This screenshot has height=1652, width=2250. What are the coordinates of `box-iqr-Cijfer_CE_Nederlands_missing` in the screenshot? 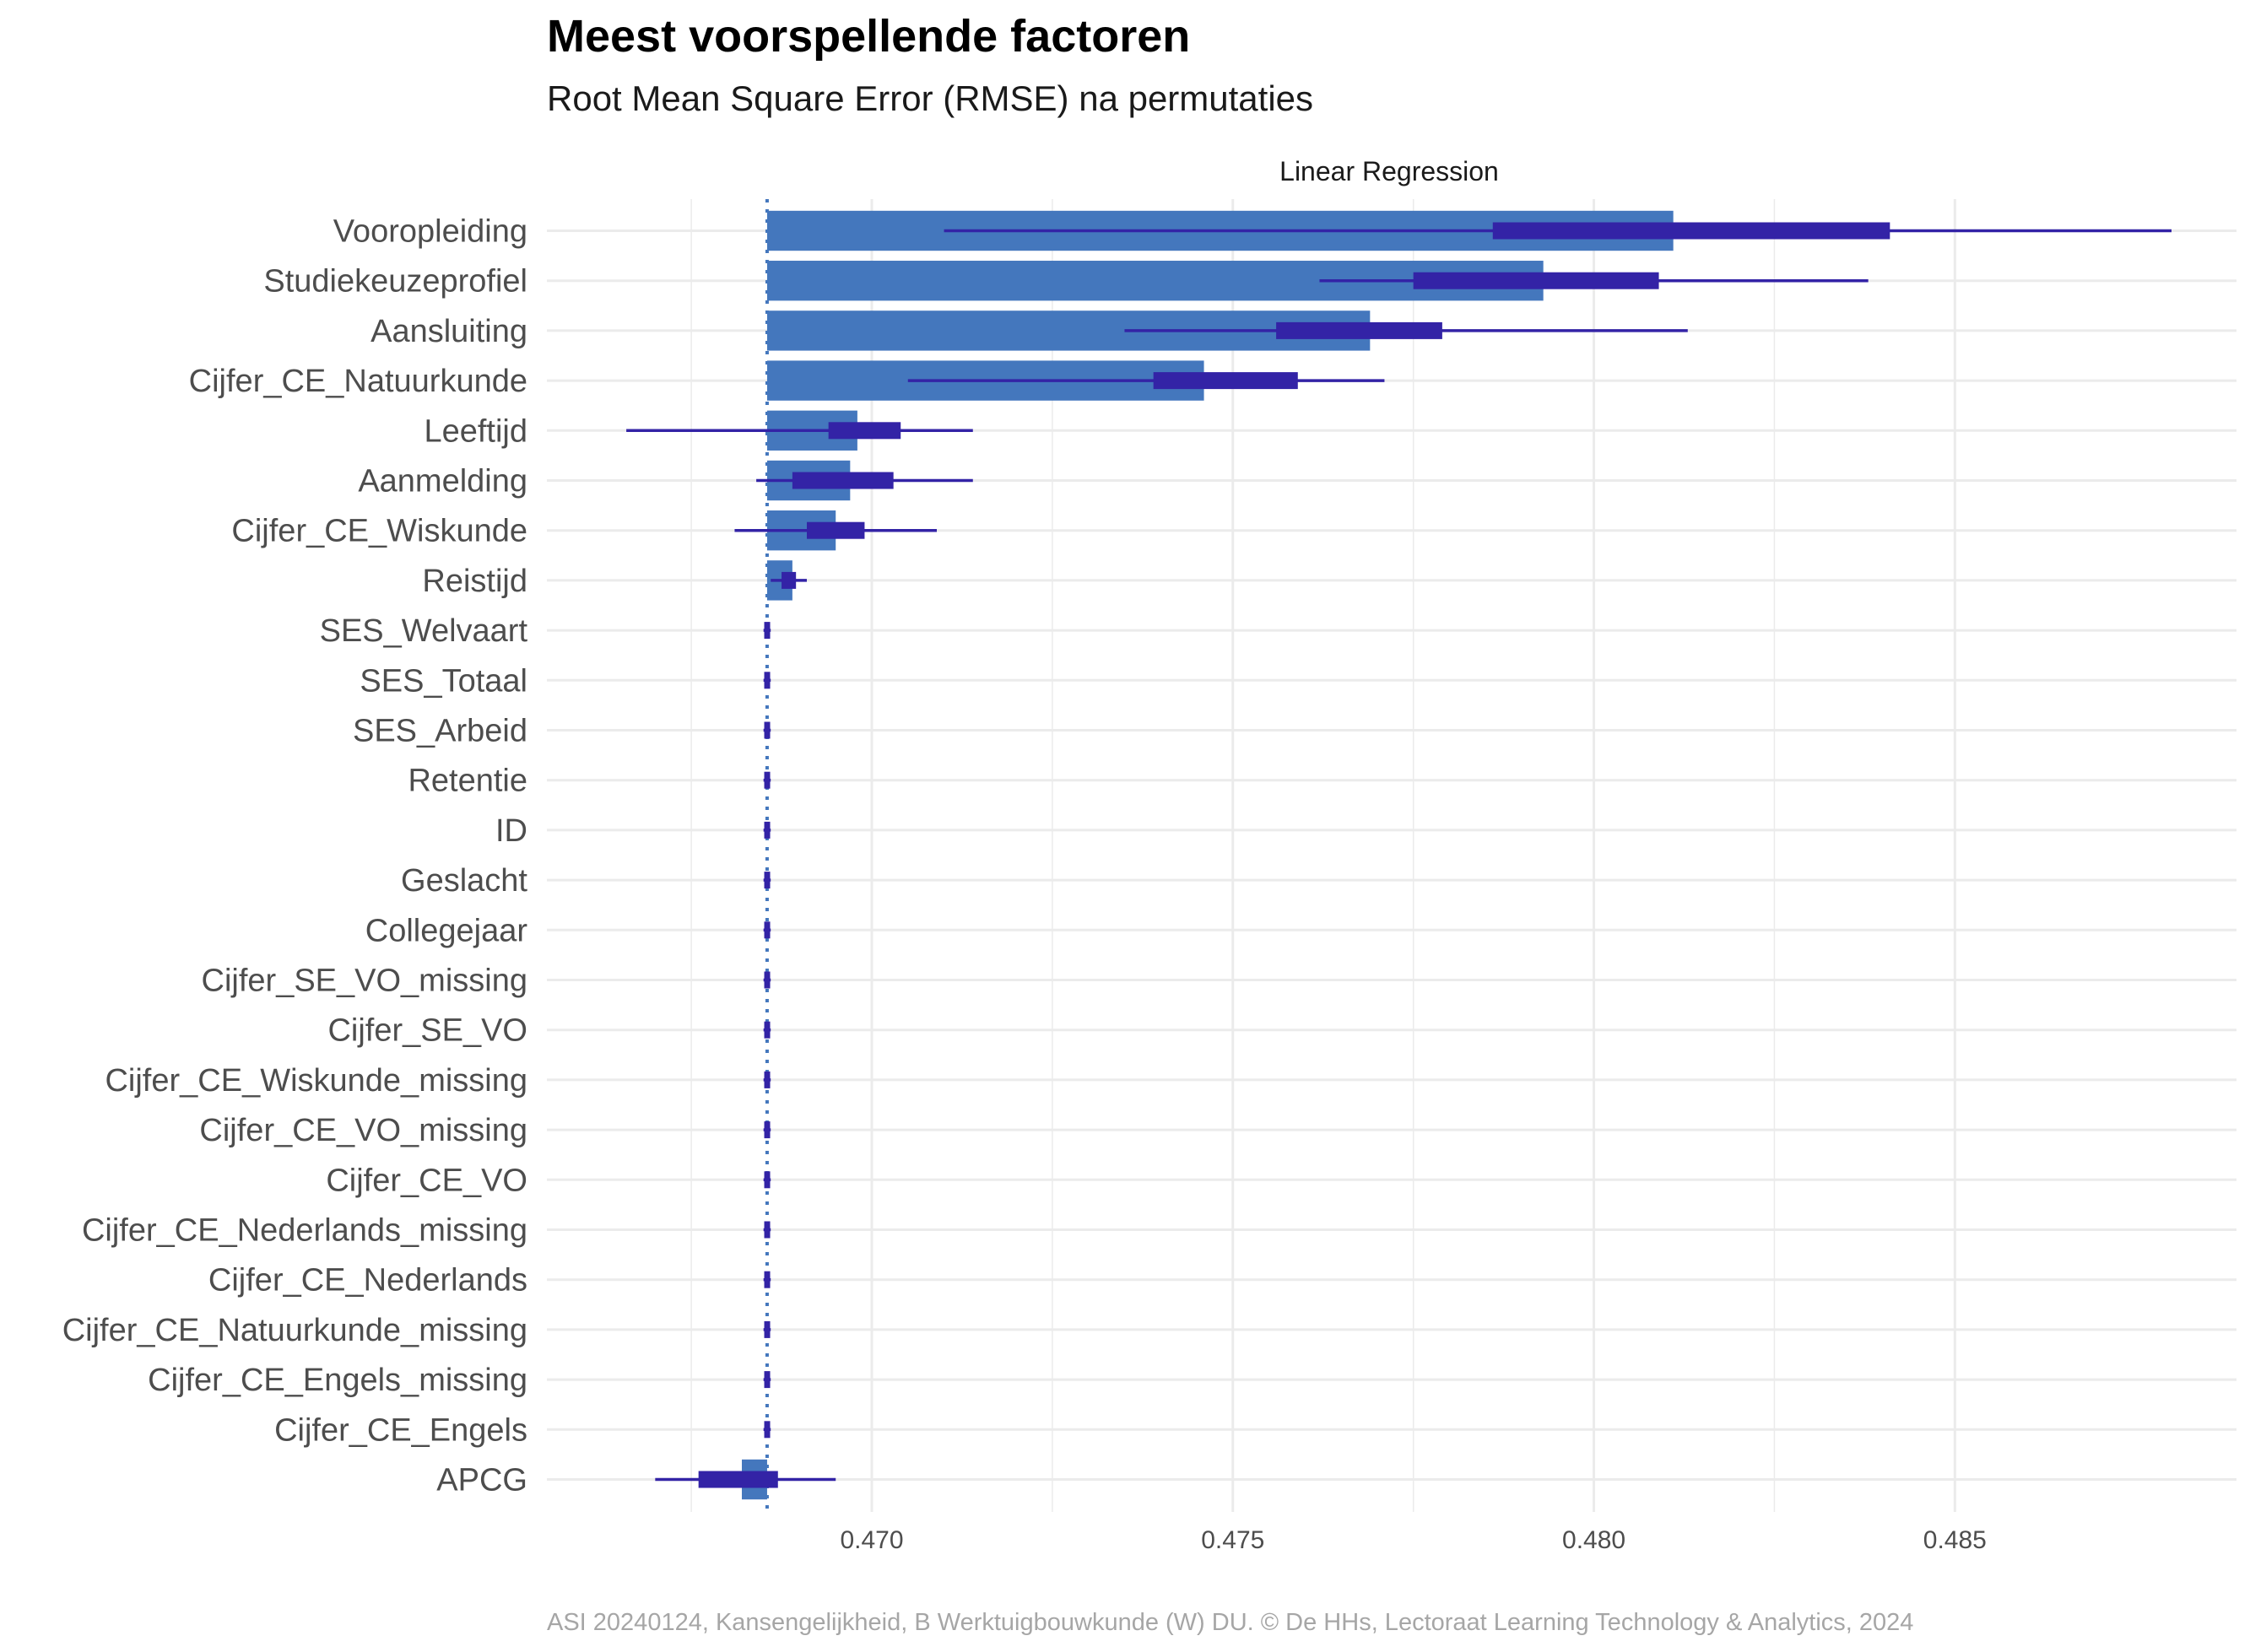 It's located at (767, 1230).